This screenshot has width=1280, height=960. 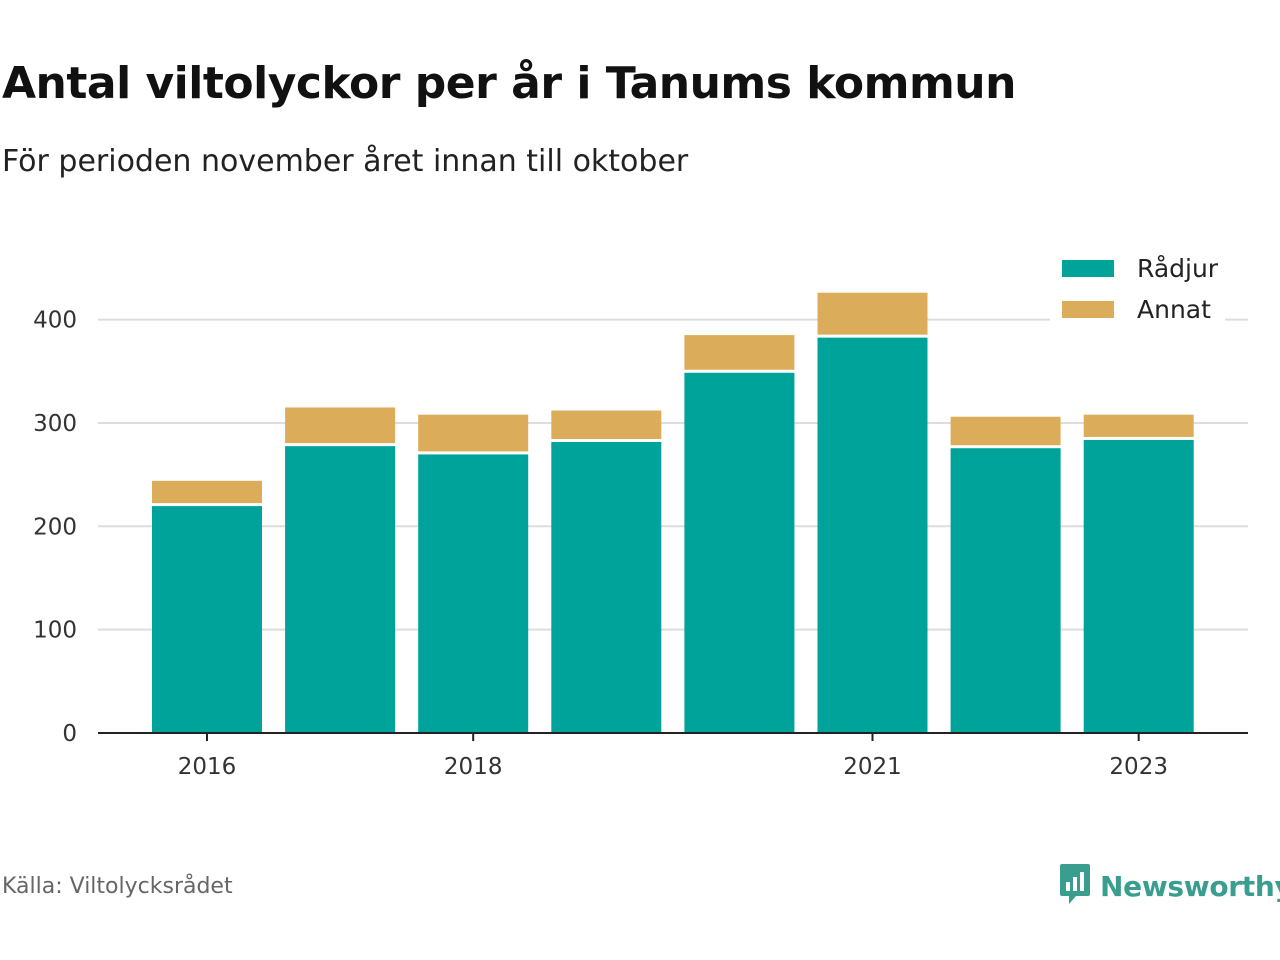 What do you see at coordinates (55, 631) in the screenshot?
I see `y-tick-label: 100` at bounding box center [55, 631].